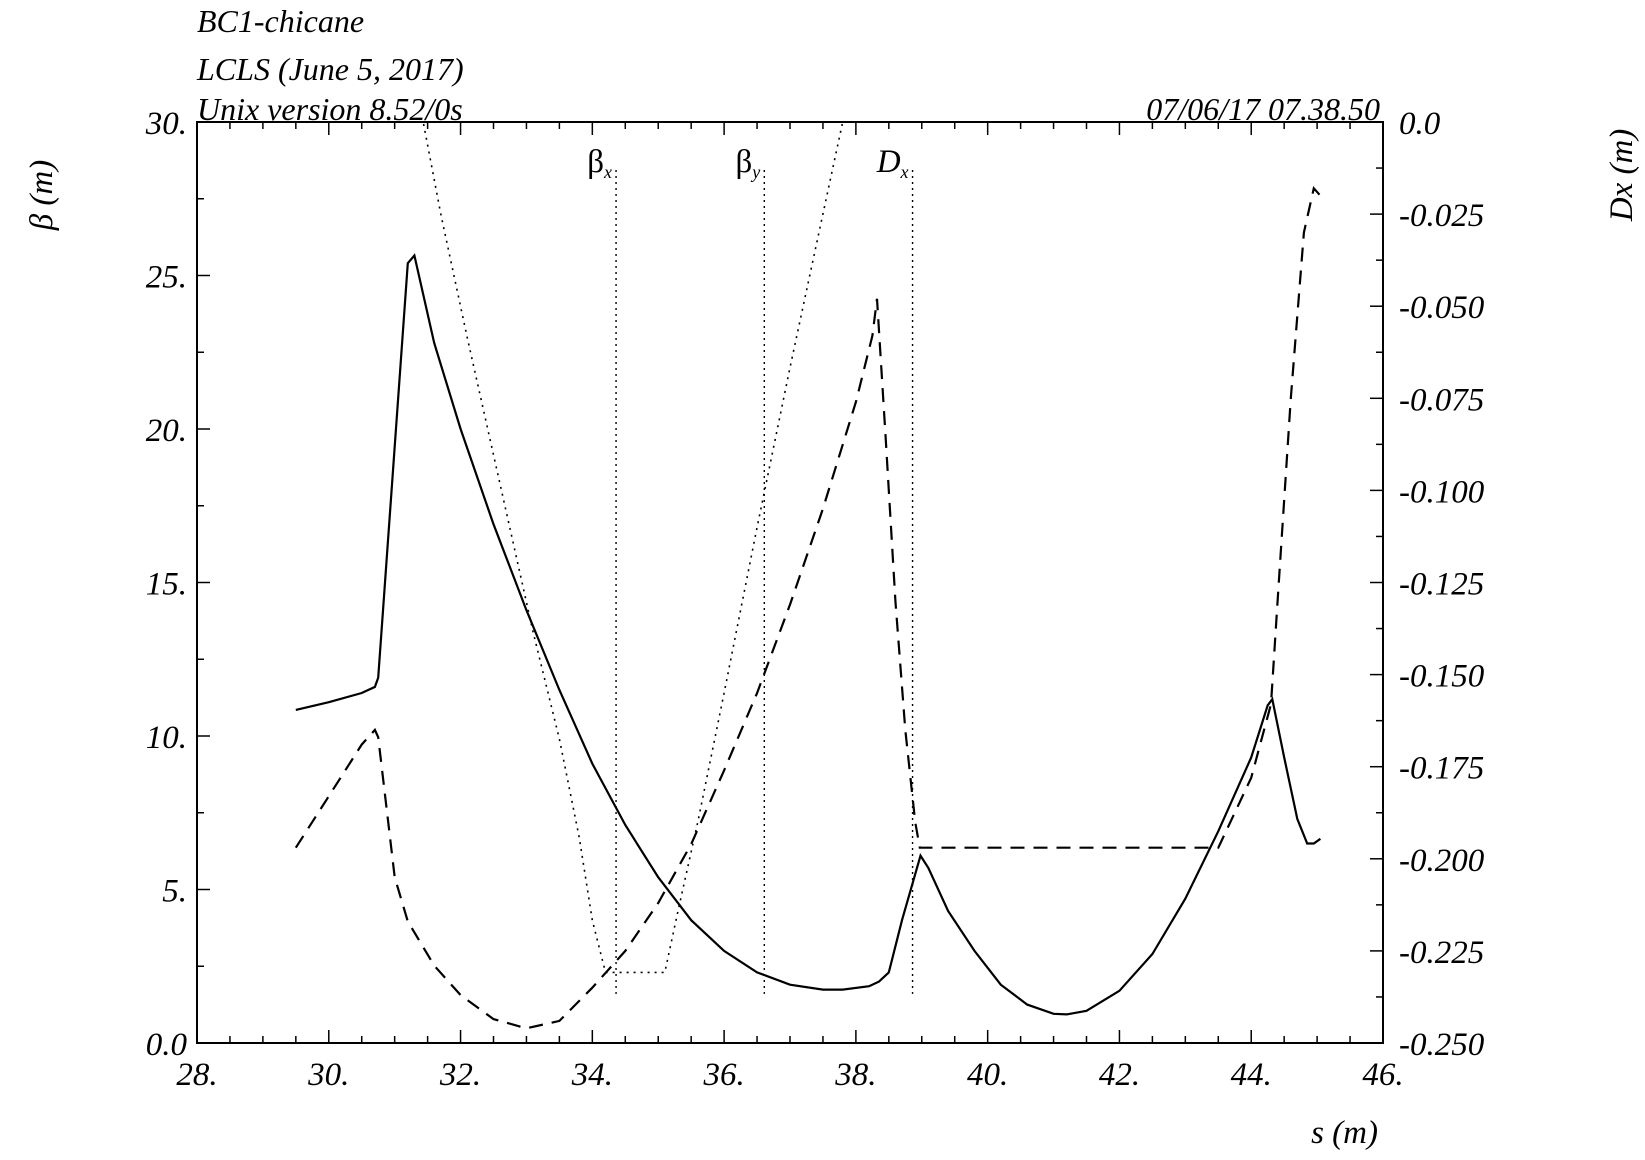  What do you see at coordinates (1622, 176) in the screenshot?
I see `right-y-axis-label: Dx (m)` at bounding box center [1622, 176].